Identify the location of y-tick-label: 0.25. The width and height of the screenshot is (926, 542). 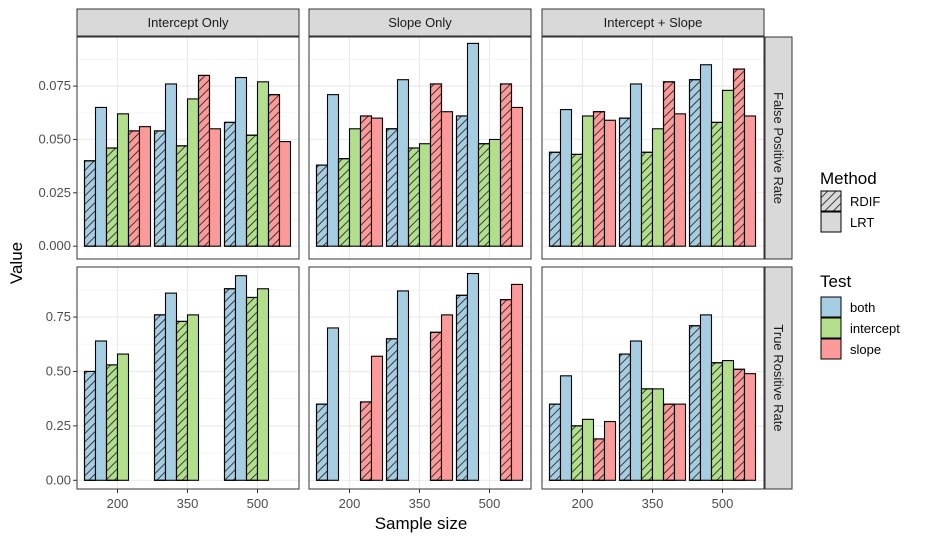
(58, 425).